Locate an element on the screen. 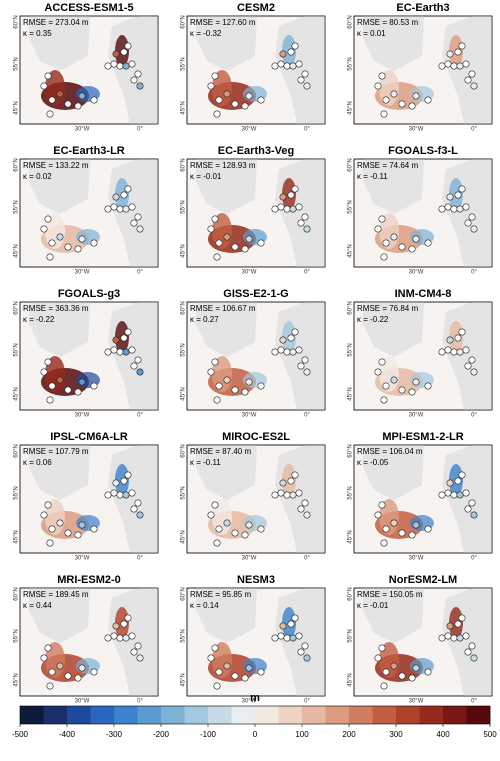 The width and height of the screenshot is (500, 761). land is located at coordinates (393, 329).